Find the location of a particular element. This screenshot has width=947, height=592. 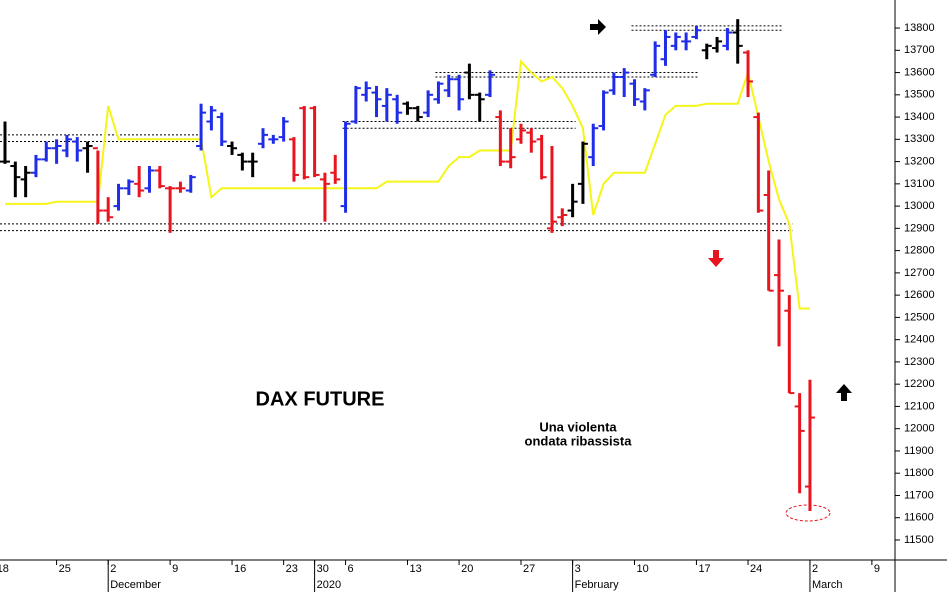

chart-title: DAX FUTURE is located at coordinates (320, 399).